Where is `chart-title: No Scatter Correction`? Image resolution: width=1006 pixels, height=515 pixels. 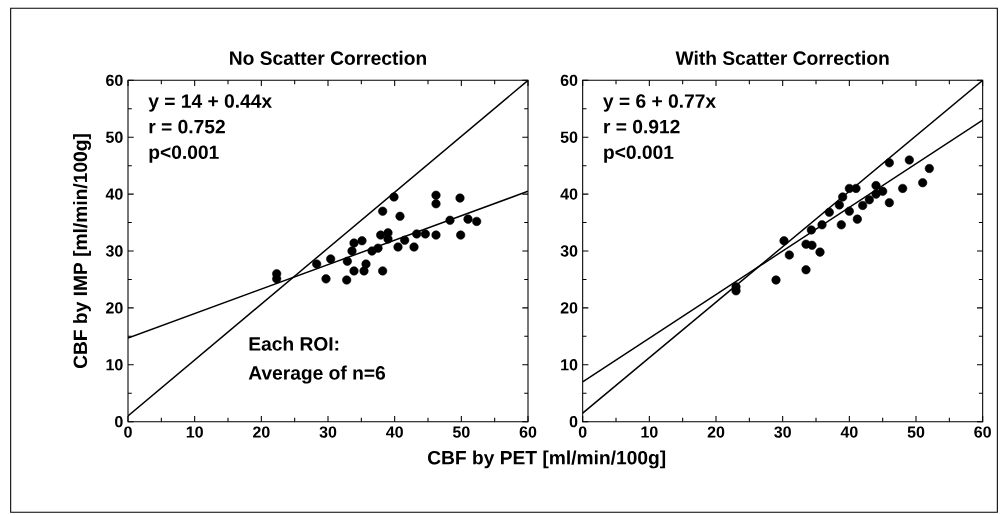
chart-title: No Scatter Correction is located at coordinates (328, 57).